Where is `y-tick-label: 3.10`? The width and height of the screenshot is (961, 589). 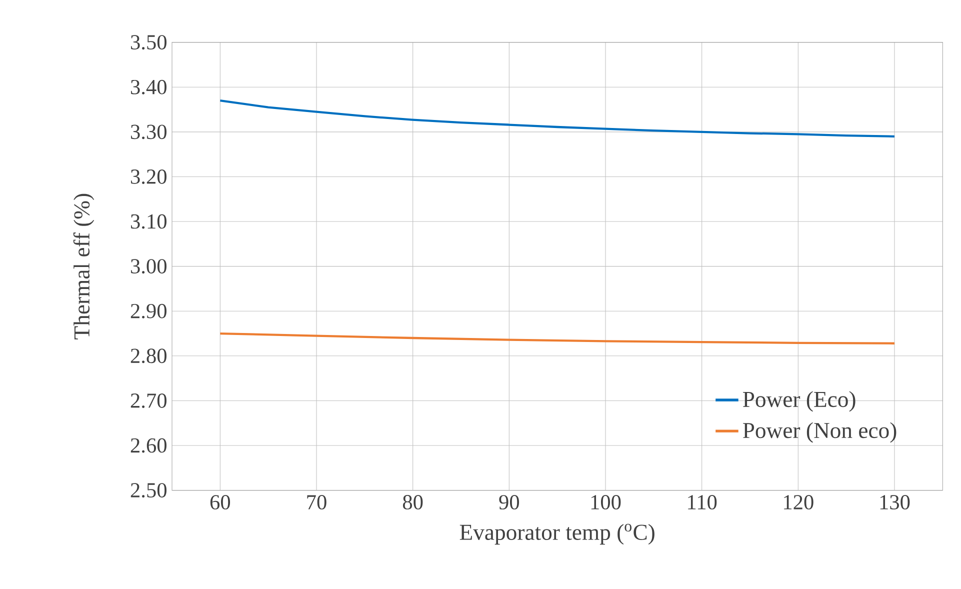
y-tick-label: 3.10 is located at coordinates (148, 221).